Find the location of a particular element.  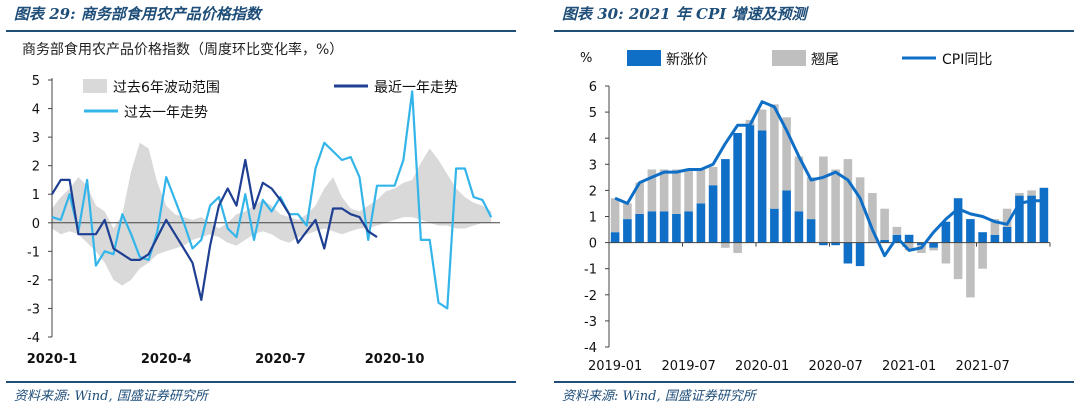

y-tick-label: 6 is located at coordinates (593, 87).